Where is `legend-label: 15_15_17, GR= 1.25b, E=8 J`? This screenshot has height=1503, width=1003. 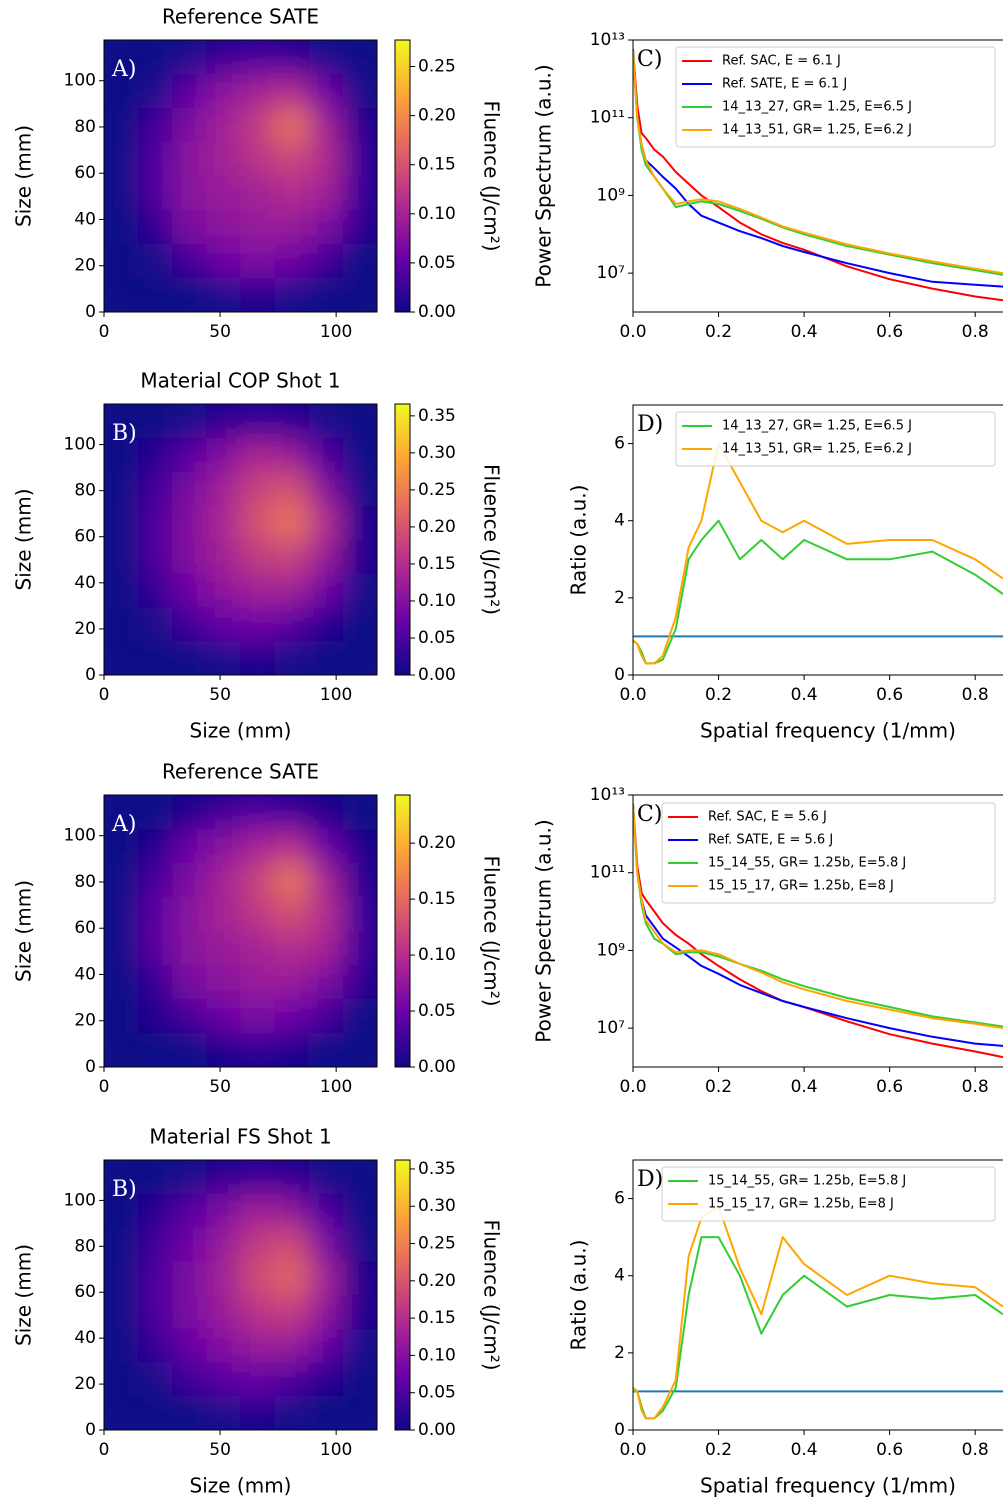
legend-label: 15_15_17, GR= 1.25b, E=8 J is located at coordinates (801, 886).